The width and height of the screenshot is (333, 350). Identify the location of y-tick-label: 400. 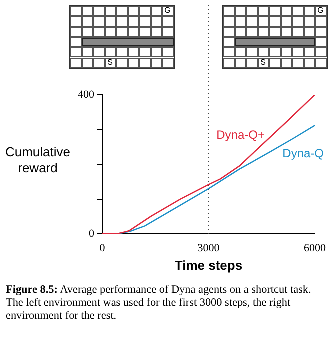
(86, 94).